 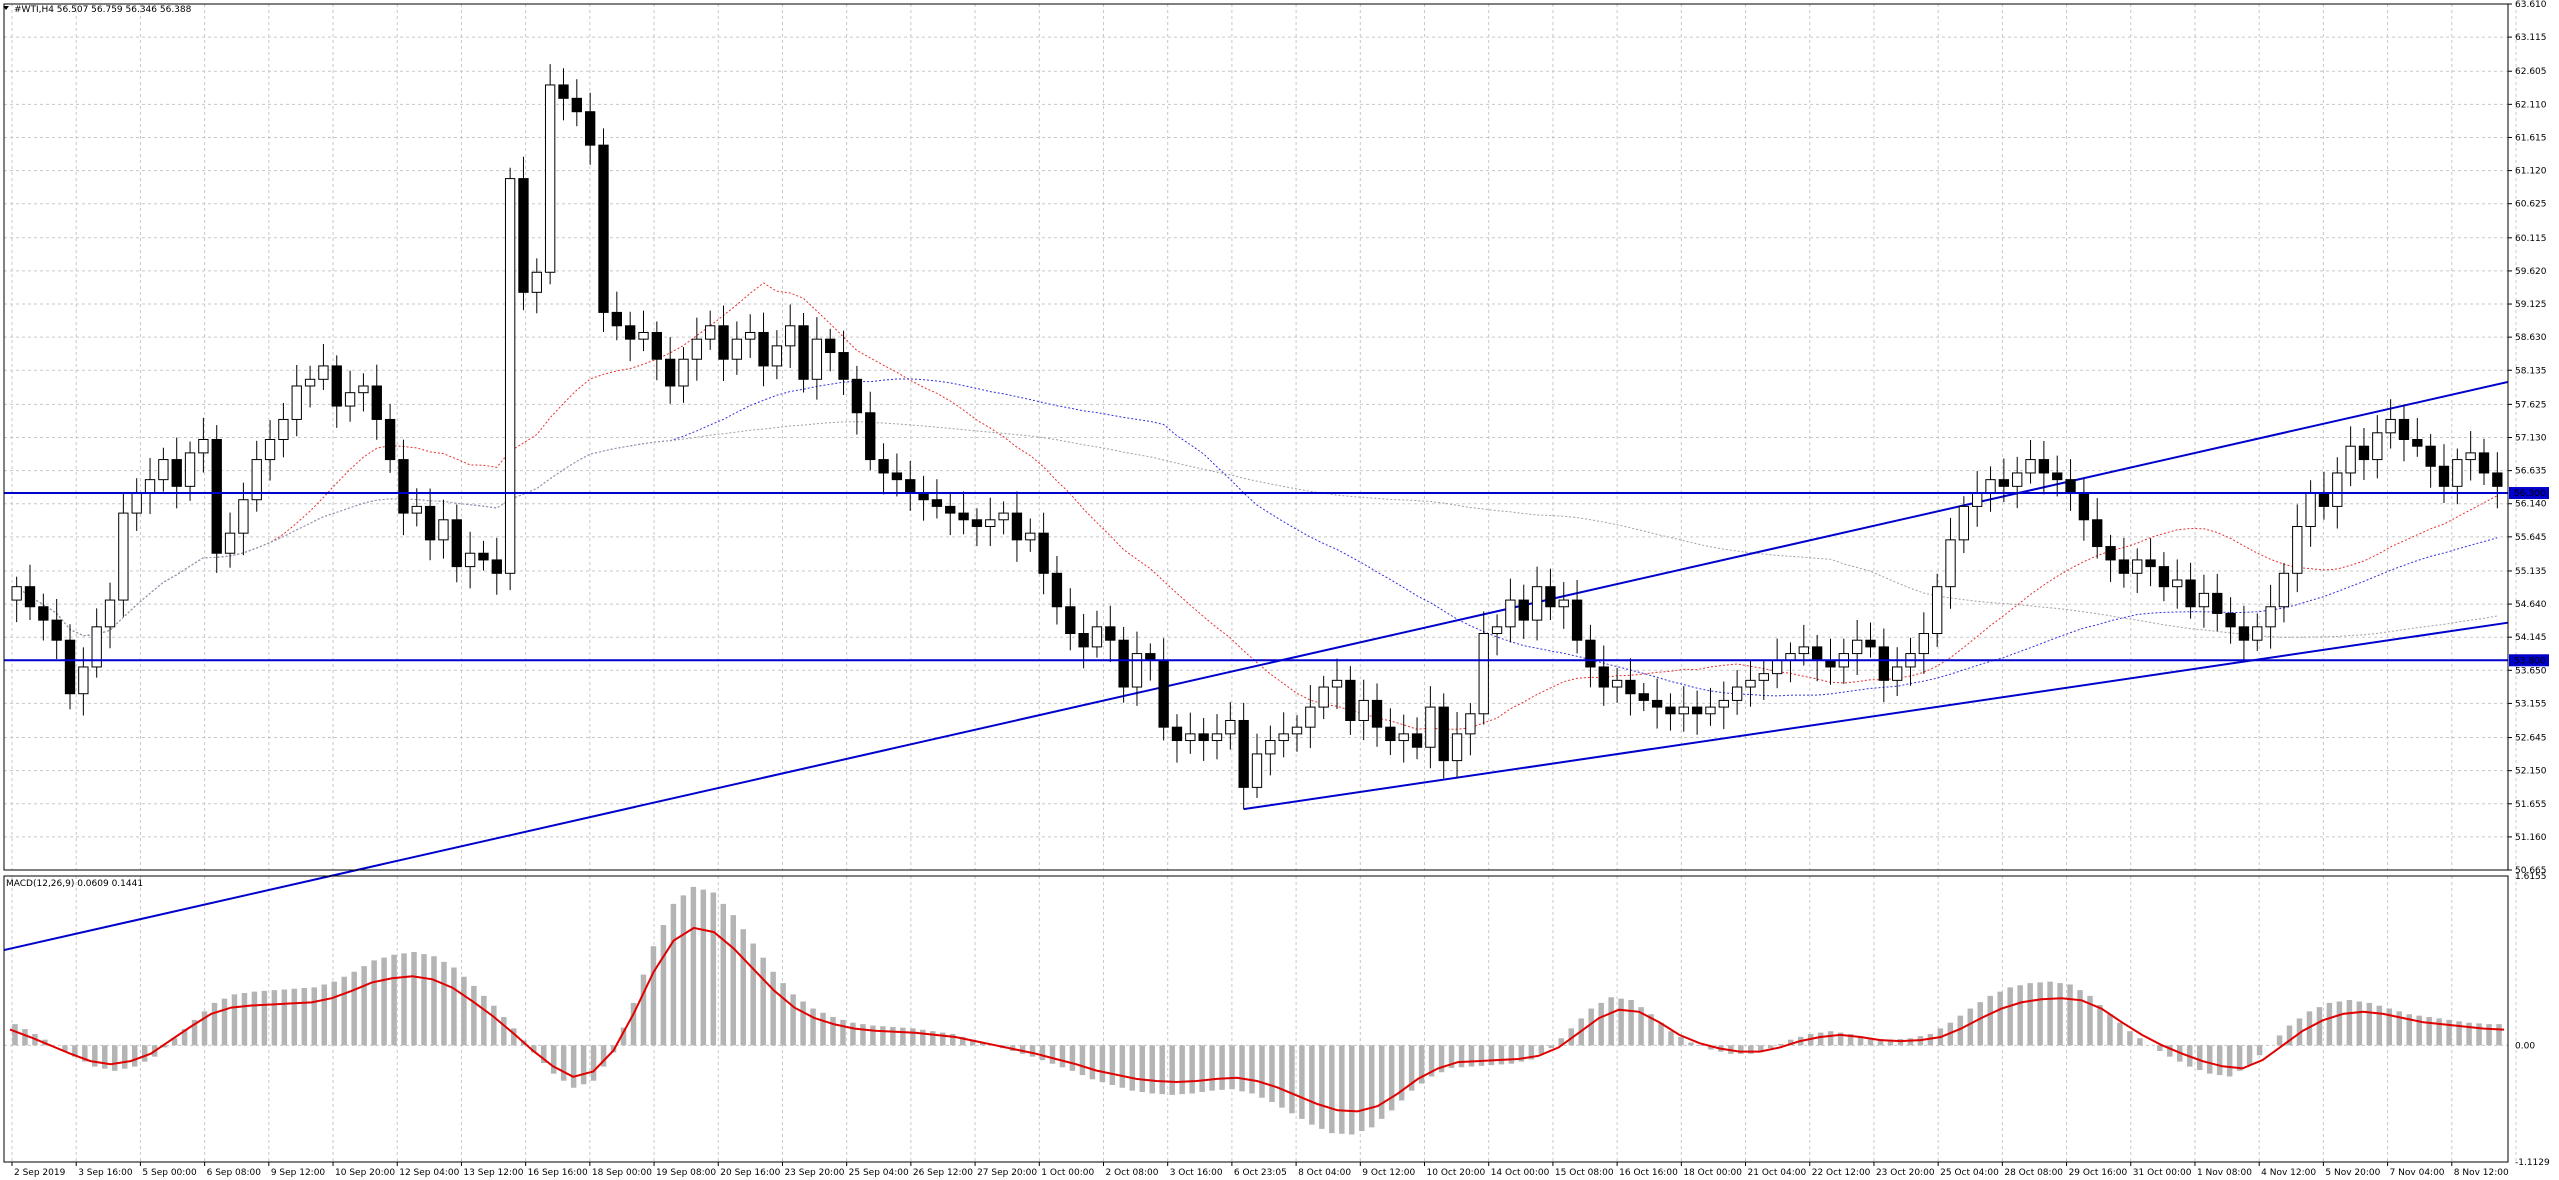 I want to click on time-tick-label: 10 Oct 20:00, so click(x=1456, y=1173).